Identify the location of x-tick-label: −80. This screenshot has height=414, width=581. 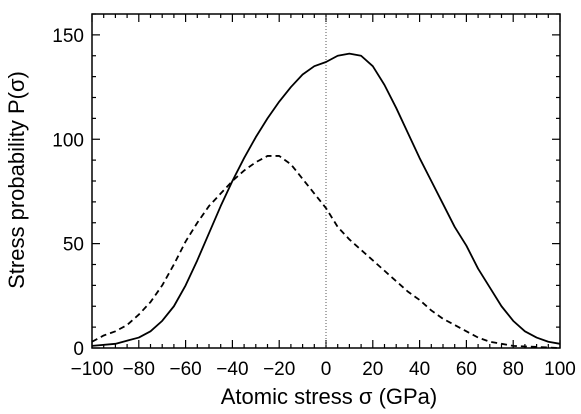
(139, 369).